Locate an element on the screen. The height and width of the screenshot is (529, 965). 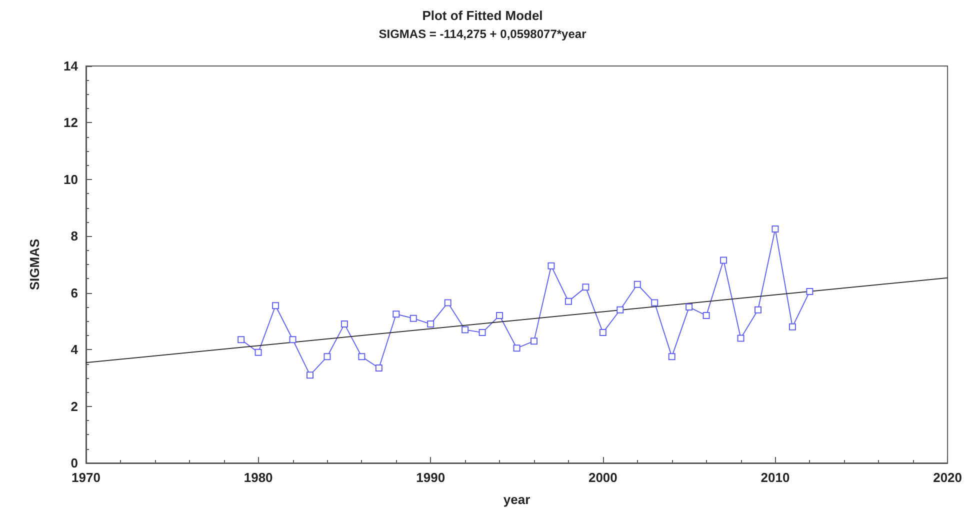
y-tick-label: 12 is located at coordinates (71, 122).